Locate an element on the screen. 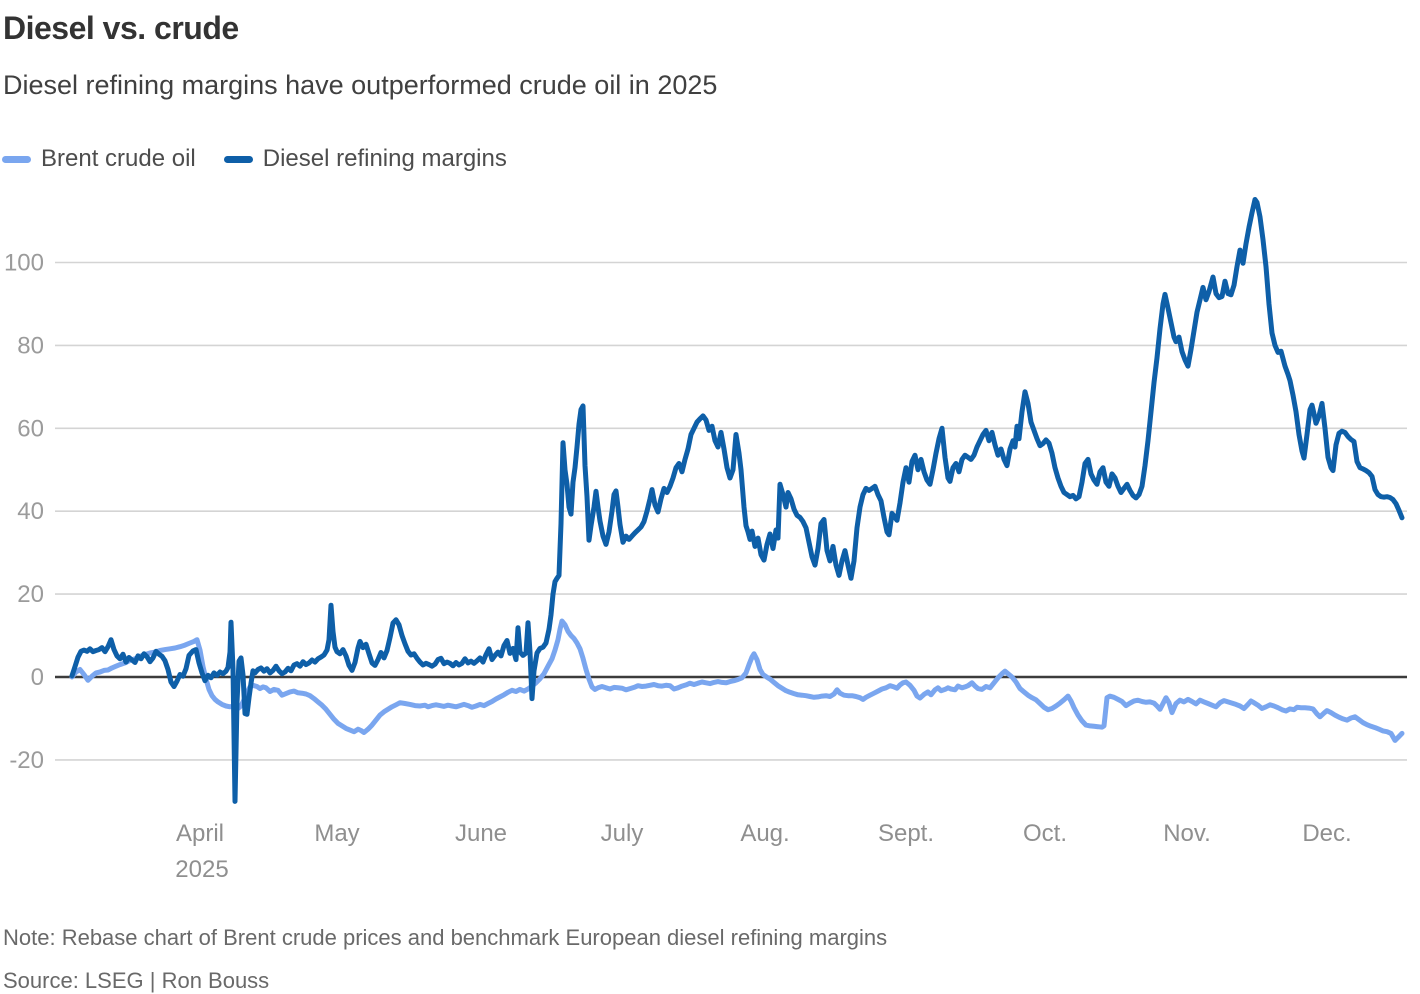 This screenshot has width=1420, height=994. legend: Brent crude oil Diesel refining margins is located at coordinates (254, 159).